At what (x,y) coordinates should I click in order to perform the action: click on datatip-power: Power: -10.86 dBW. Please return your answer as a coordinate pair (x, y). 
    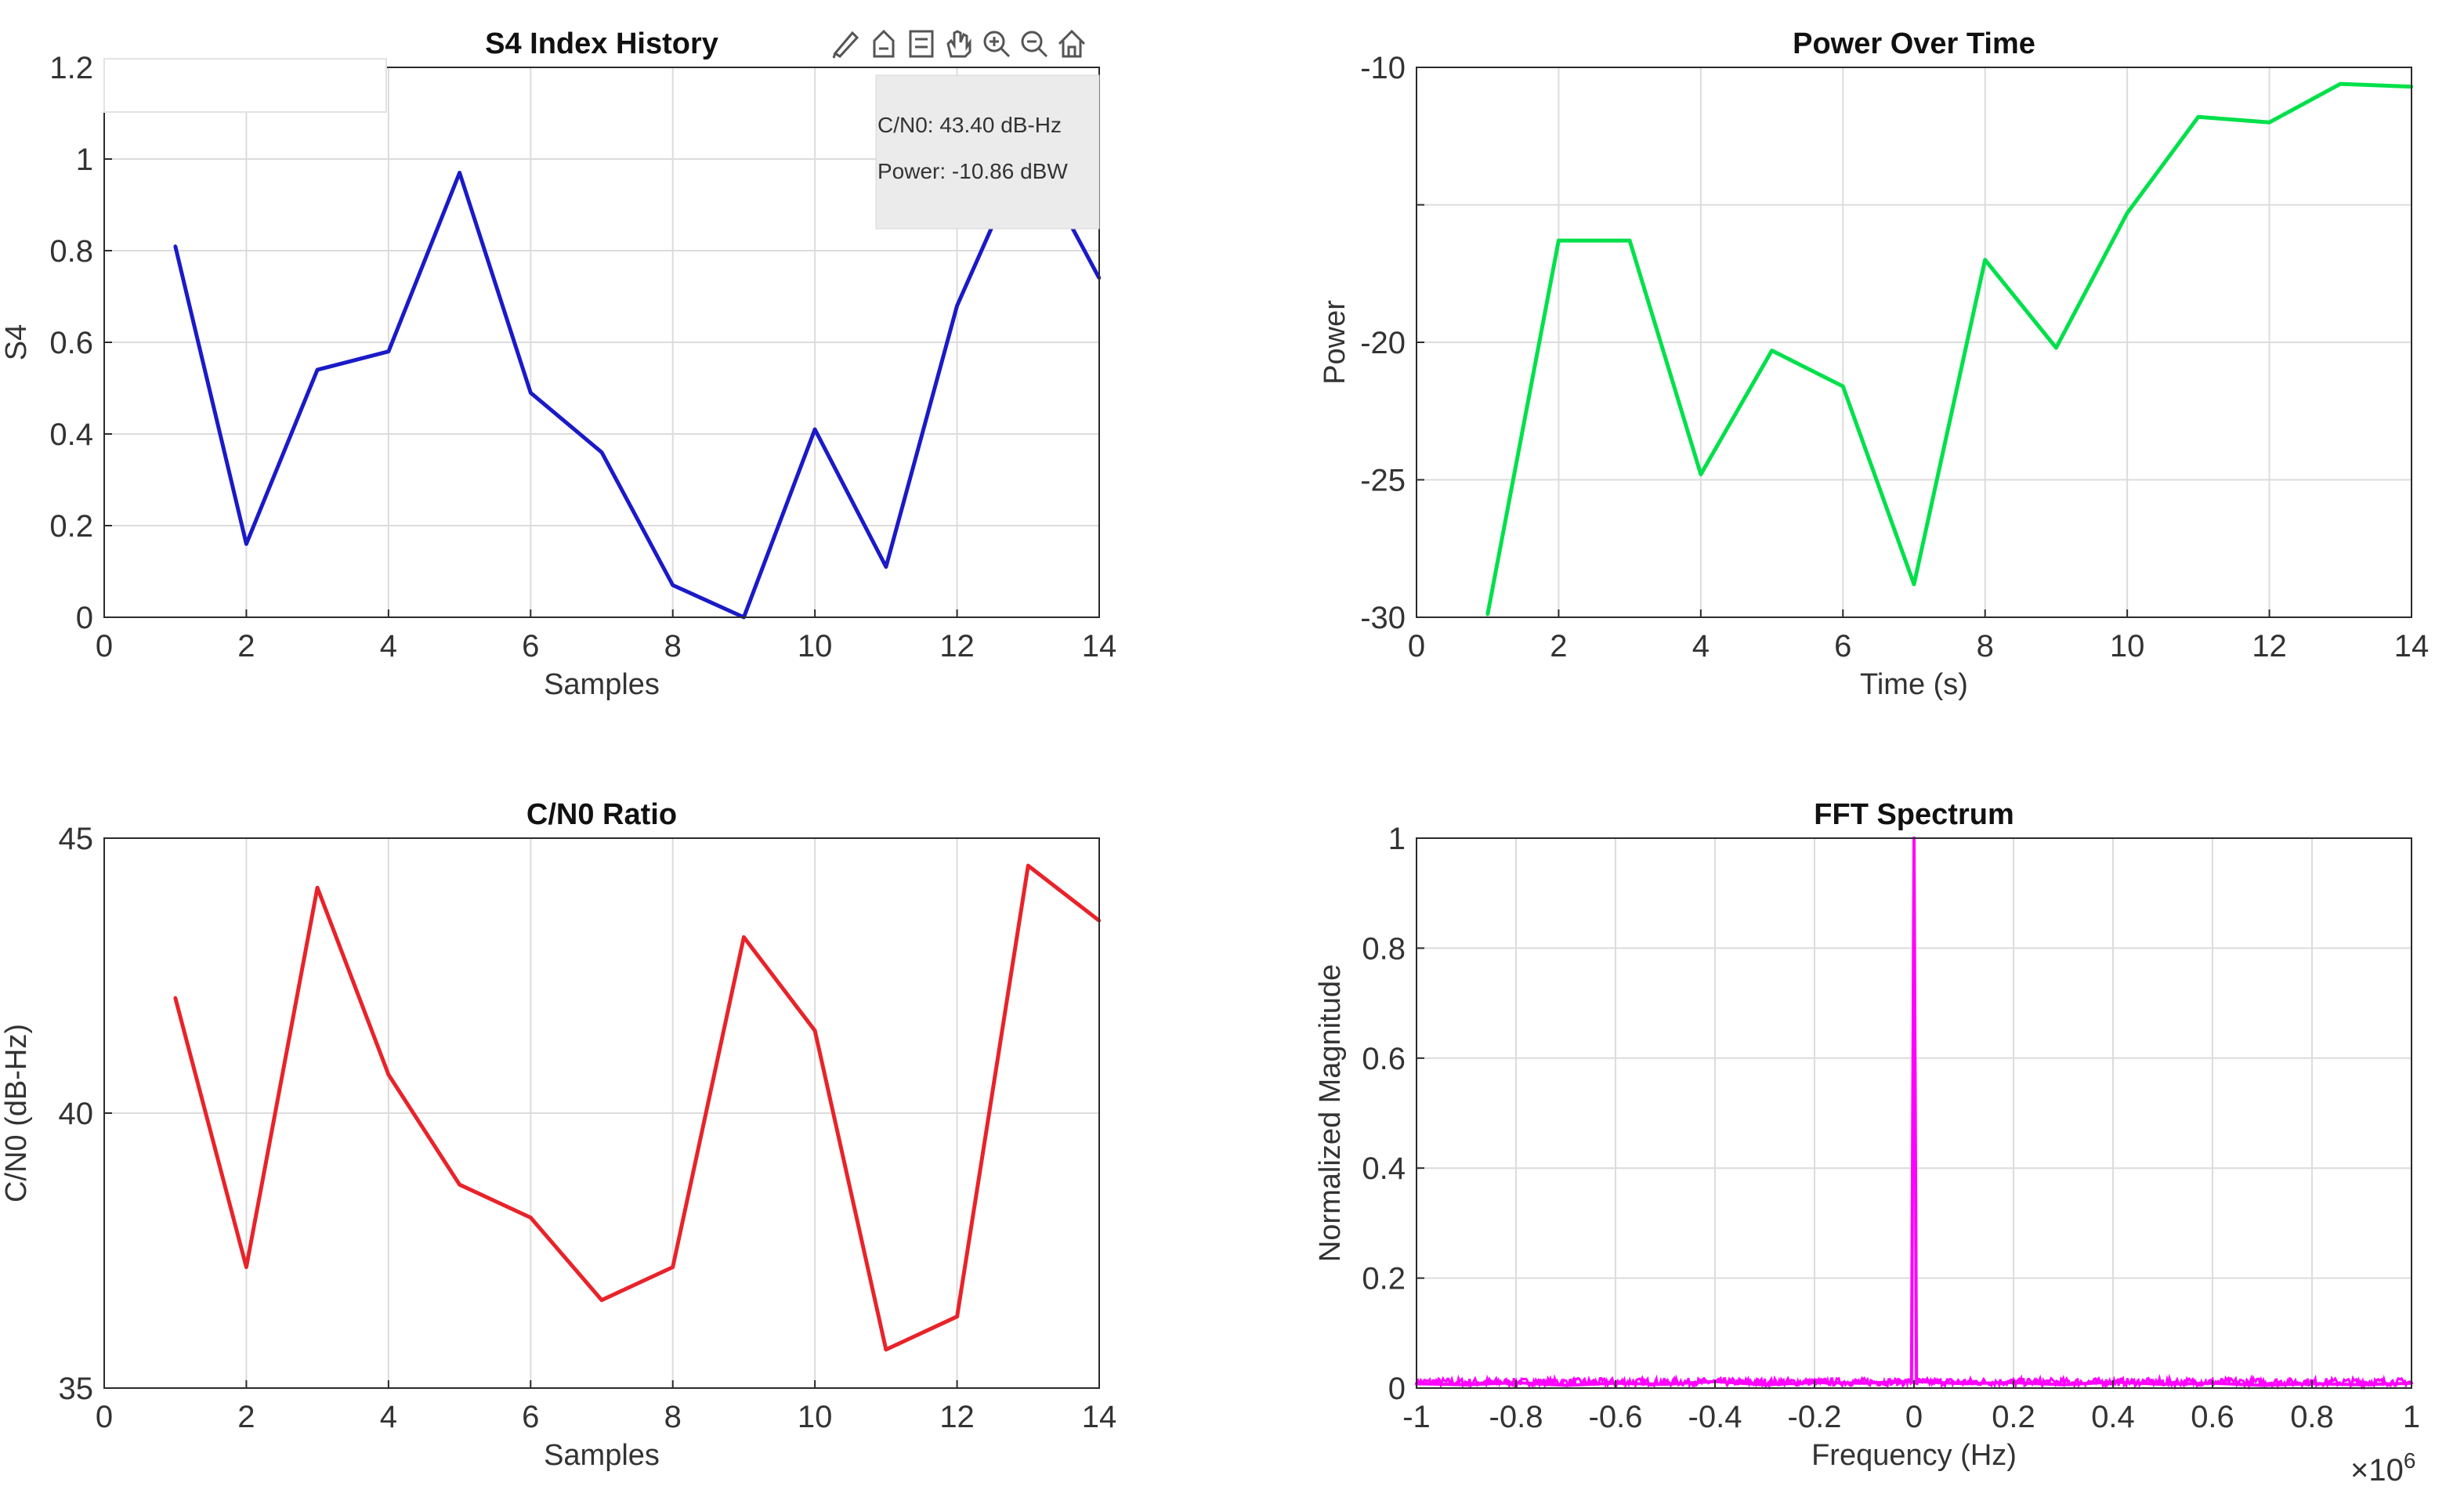
    Looking at the image, I should click on (972, 171).